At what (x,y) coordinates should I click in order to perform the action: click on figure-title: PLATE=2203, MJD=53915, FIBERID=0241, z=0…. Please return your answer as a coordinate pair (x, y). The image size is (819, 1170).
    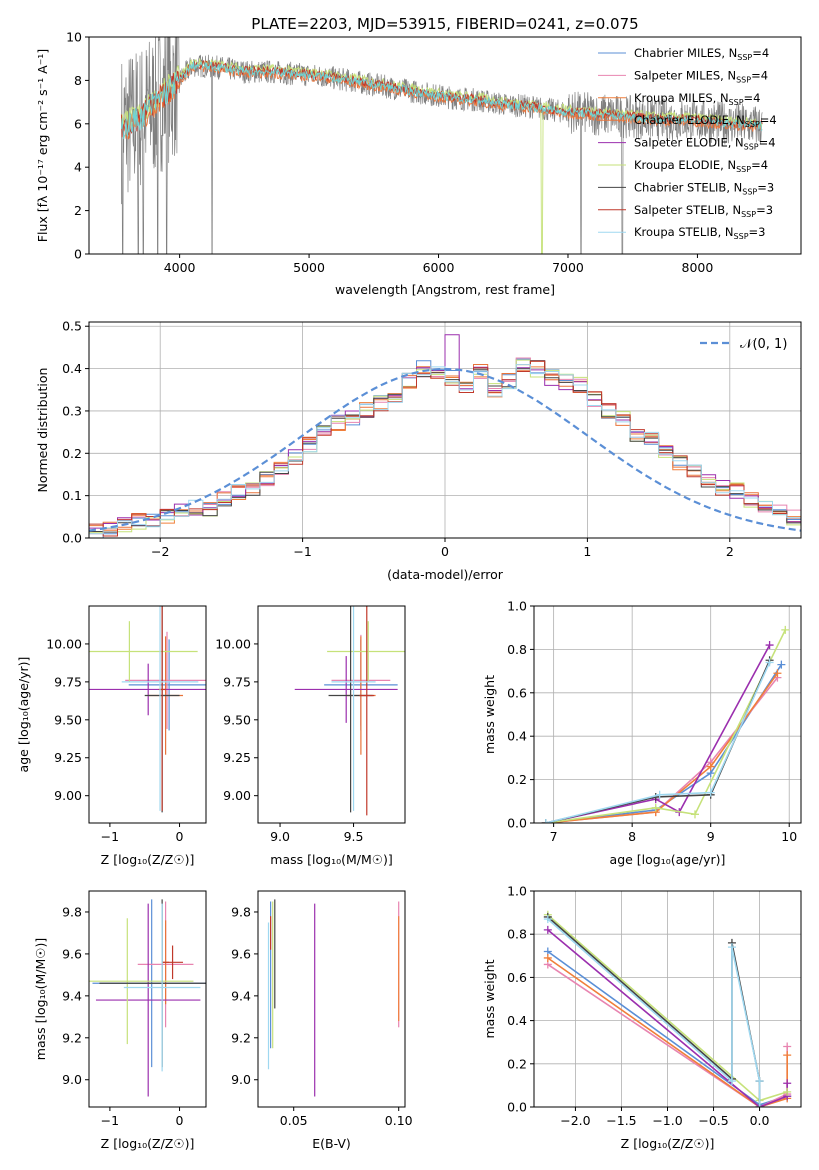
    Looking at the image, I should click on (444, 24).